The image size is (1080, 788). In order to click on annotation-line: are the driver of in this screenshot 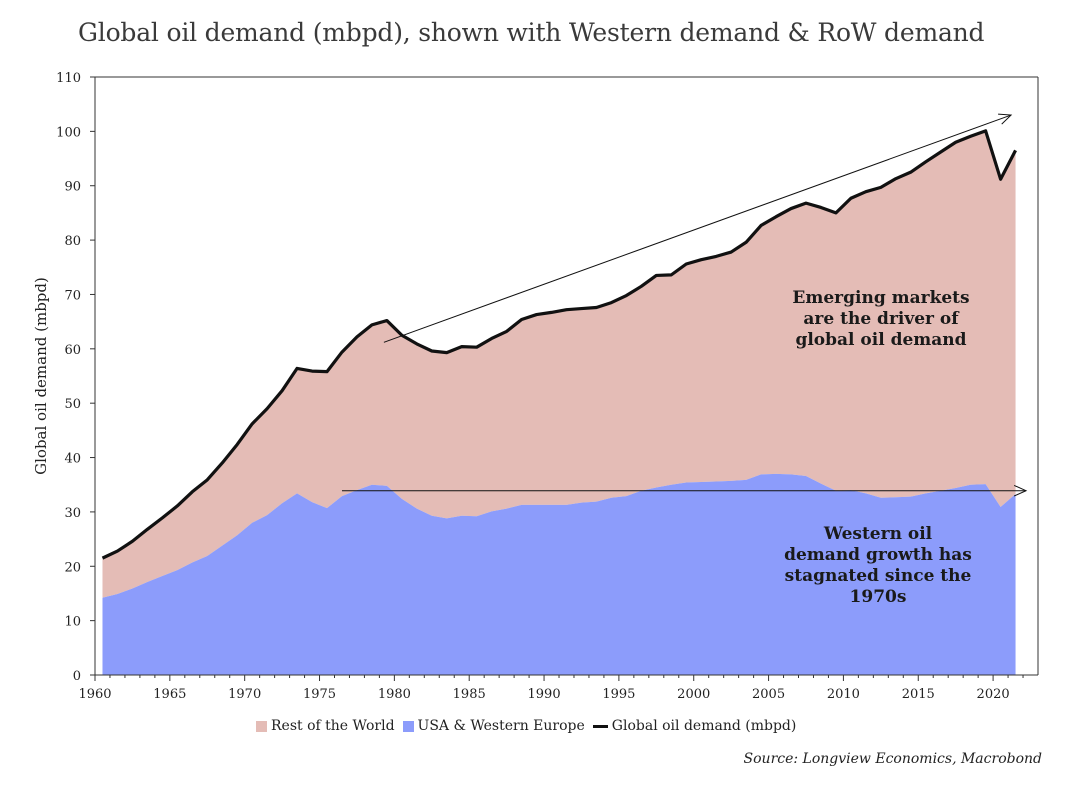, I will do `click(881, 319)`.